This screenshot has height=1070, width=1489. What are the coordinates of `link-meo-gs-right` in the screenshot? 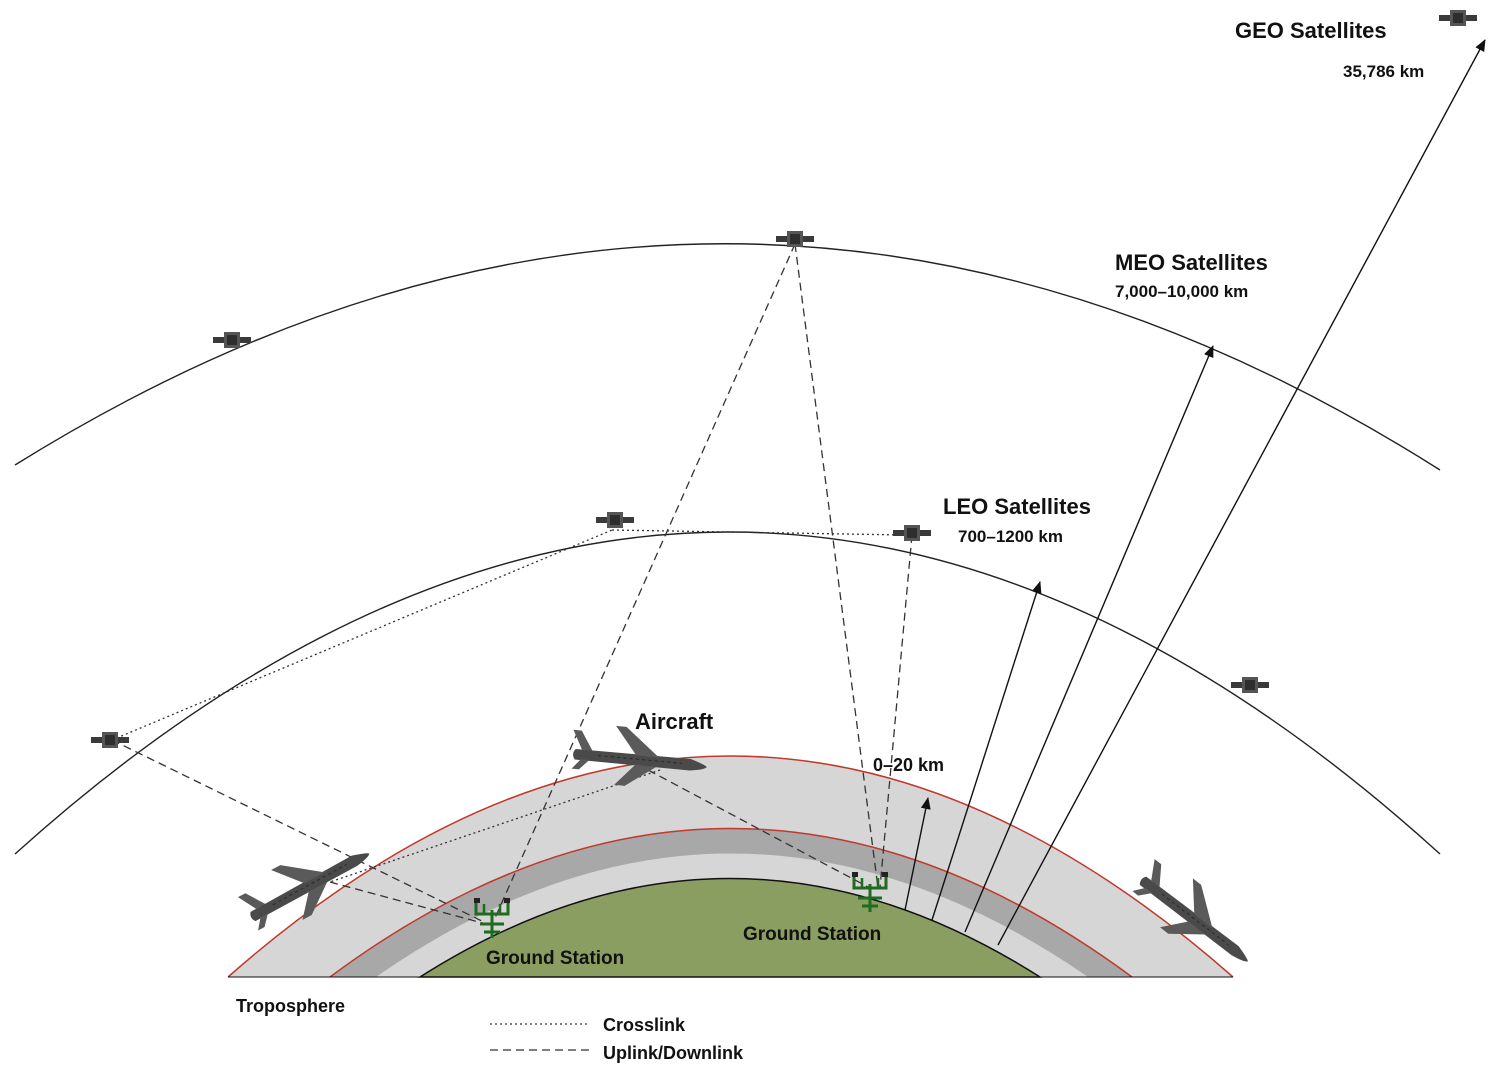 It's located at (836, 566).